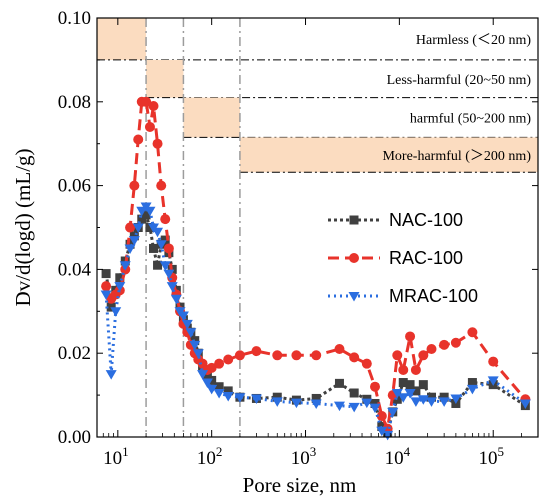  I want to click on legend-entry-nac-100: NAC-100, so click(395, 220).